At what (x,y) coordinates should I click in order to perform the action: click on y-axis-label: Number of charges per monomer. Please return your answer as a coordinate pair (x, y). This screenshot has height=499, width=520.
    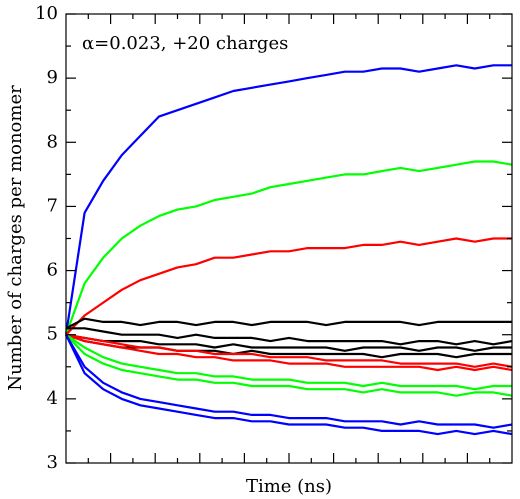
    Looking at the image, I should click on (15, 238).